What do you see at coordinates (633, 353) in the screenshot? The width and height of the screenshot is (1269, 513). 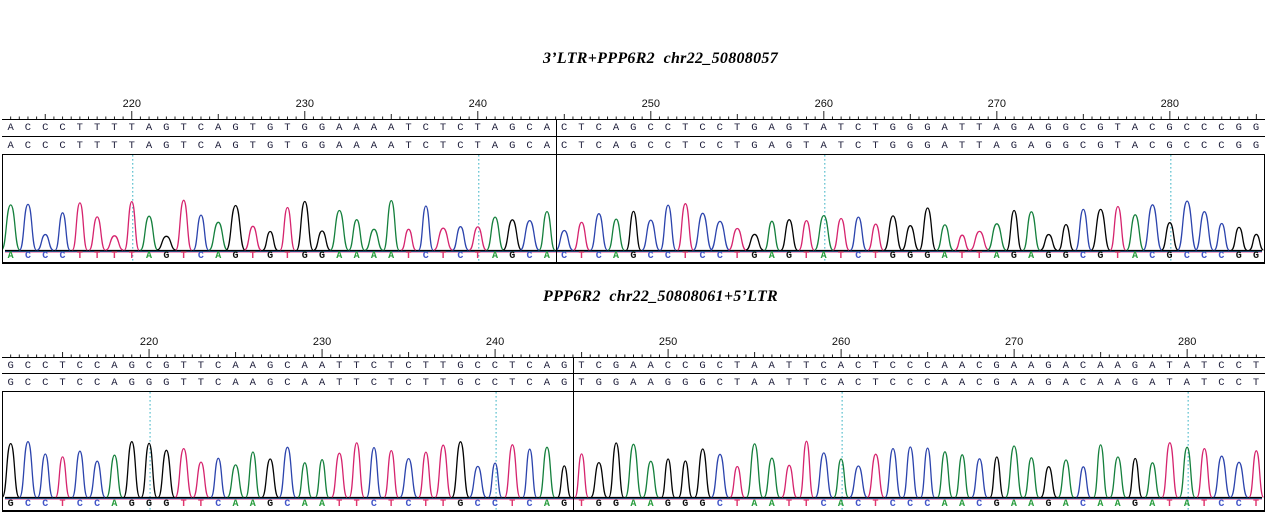 I see `ruler-ticks` at bounding box center [633, 353].